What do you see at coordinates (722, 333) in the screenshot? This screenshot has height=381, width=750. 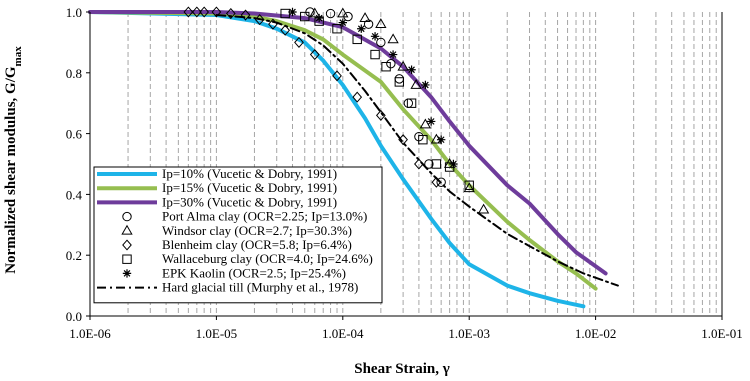 I see `x-tick-label: 1.0E-01` at bounding box center [722, 333].